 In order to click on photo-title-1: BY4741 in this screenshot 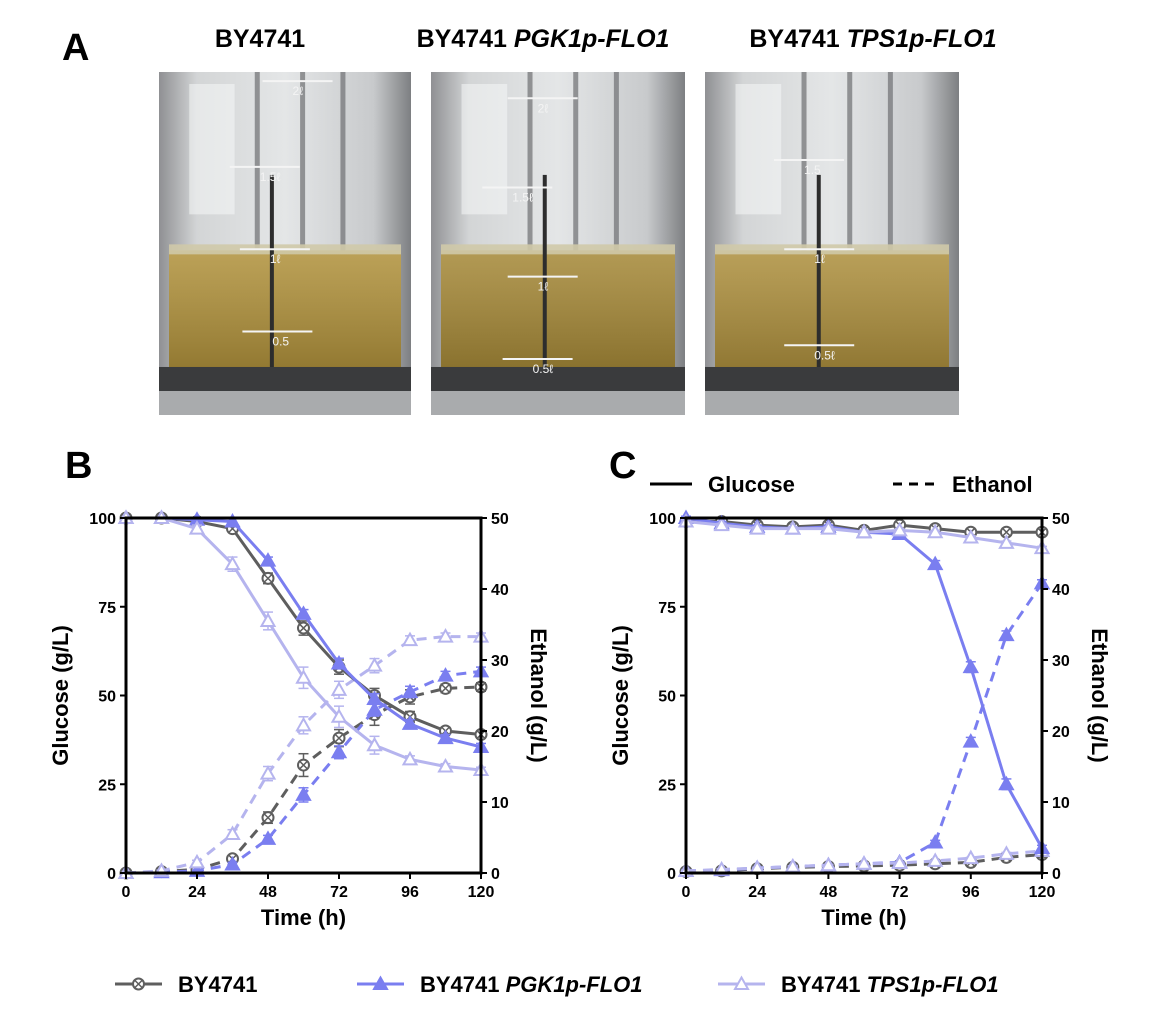, I will do `click(260, 39)`.